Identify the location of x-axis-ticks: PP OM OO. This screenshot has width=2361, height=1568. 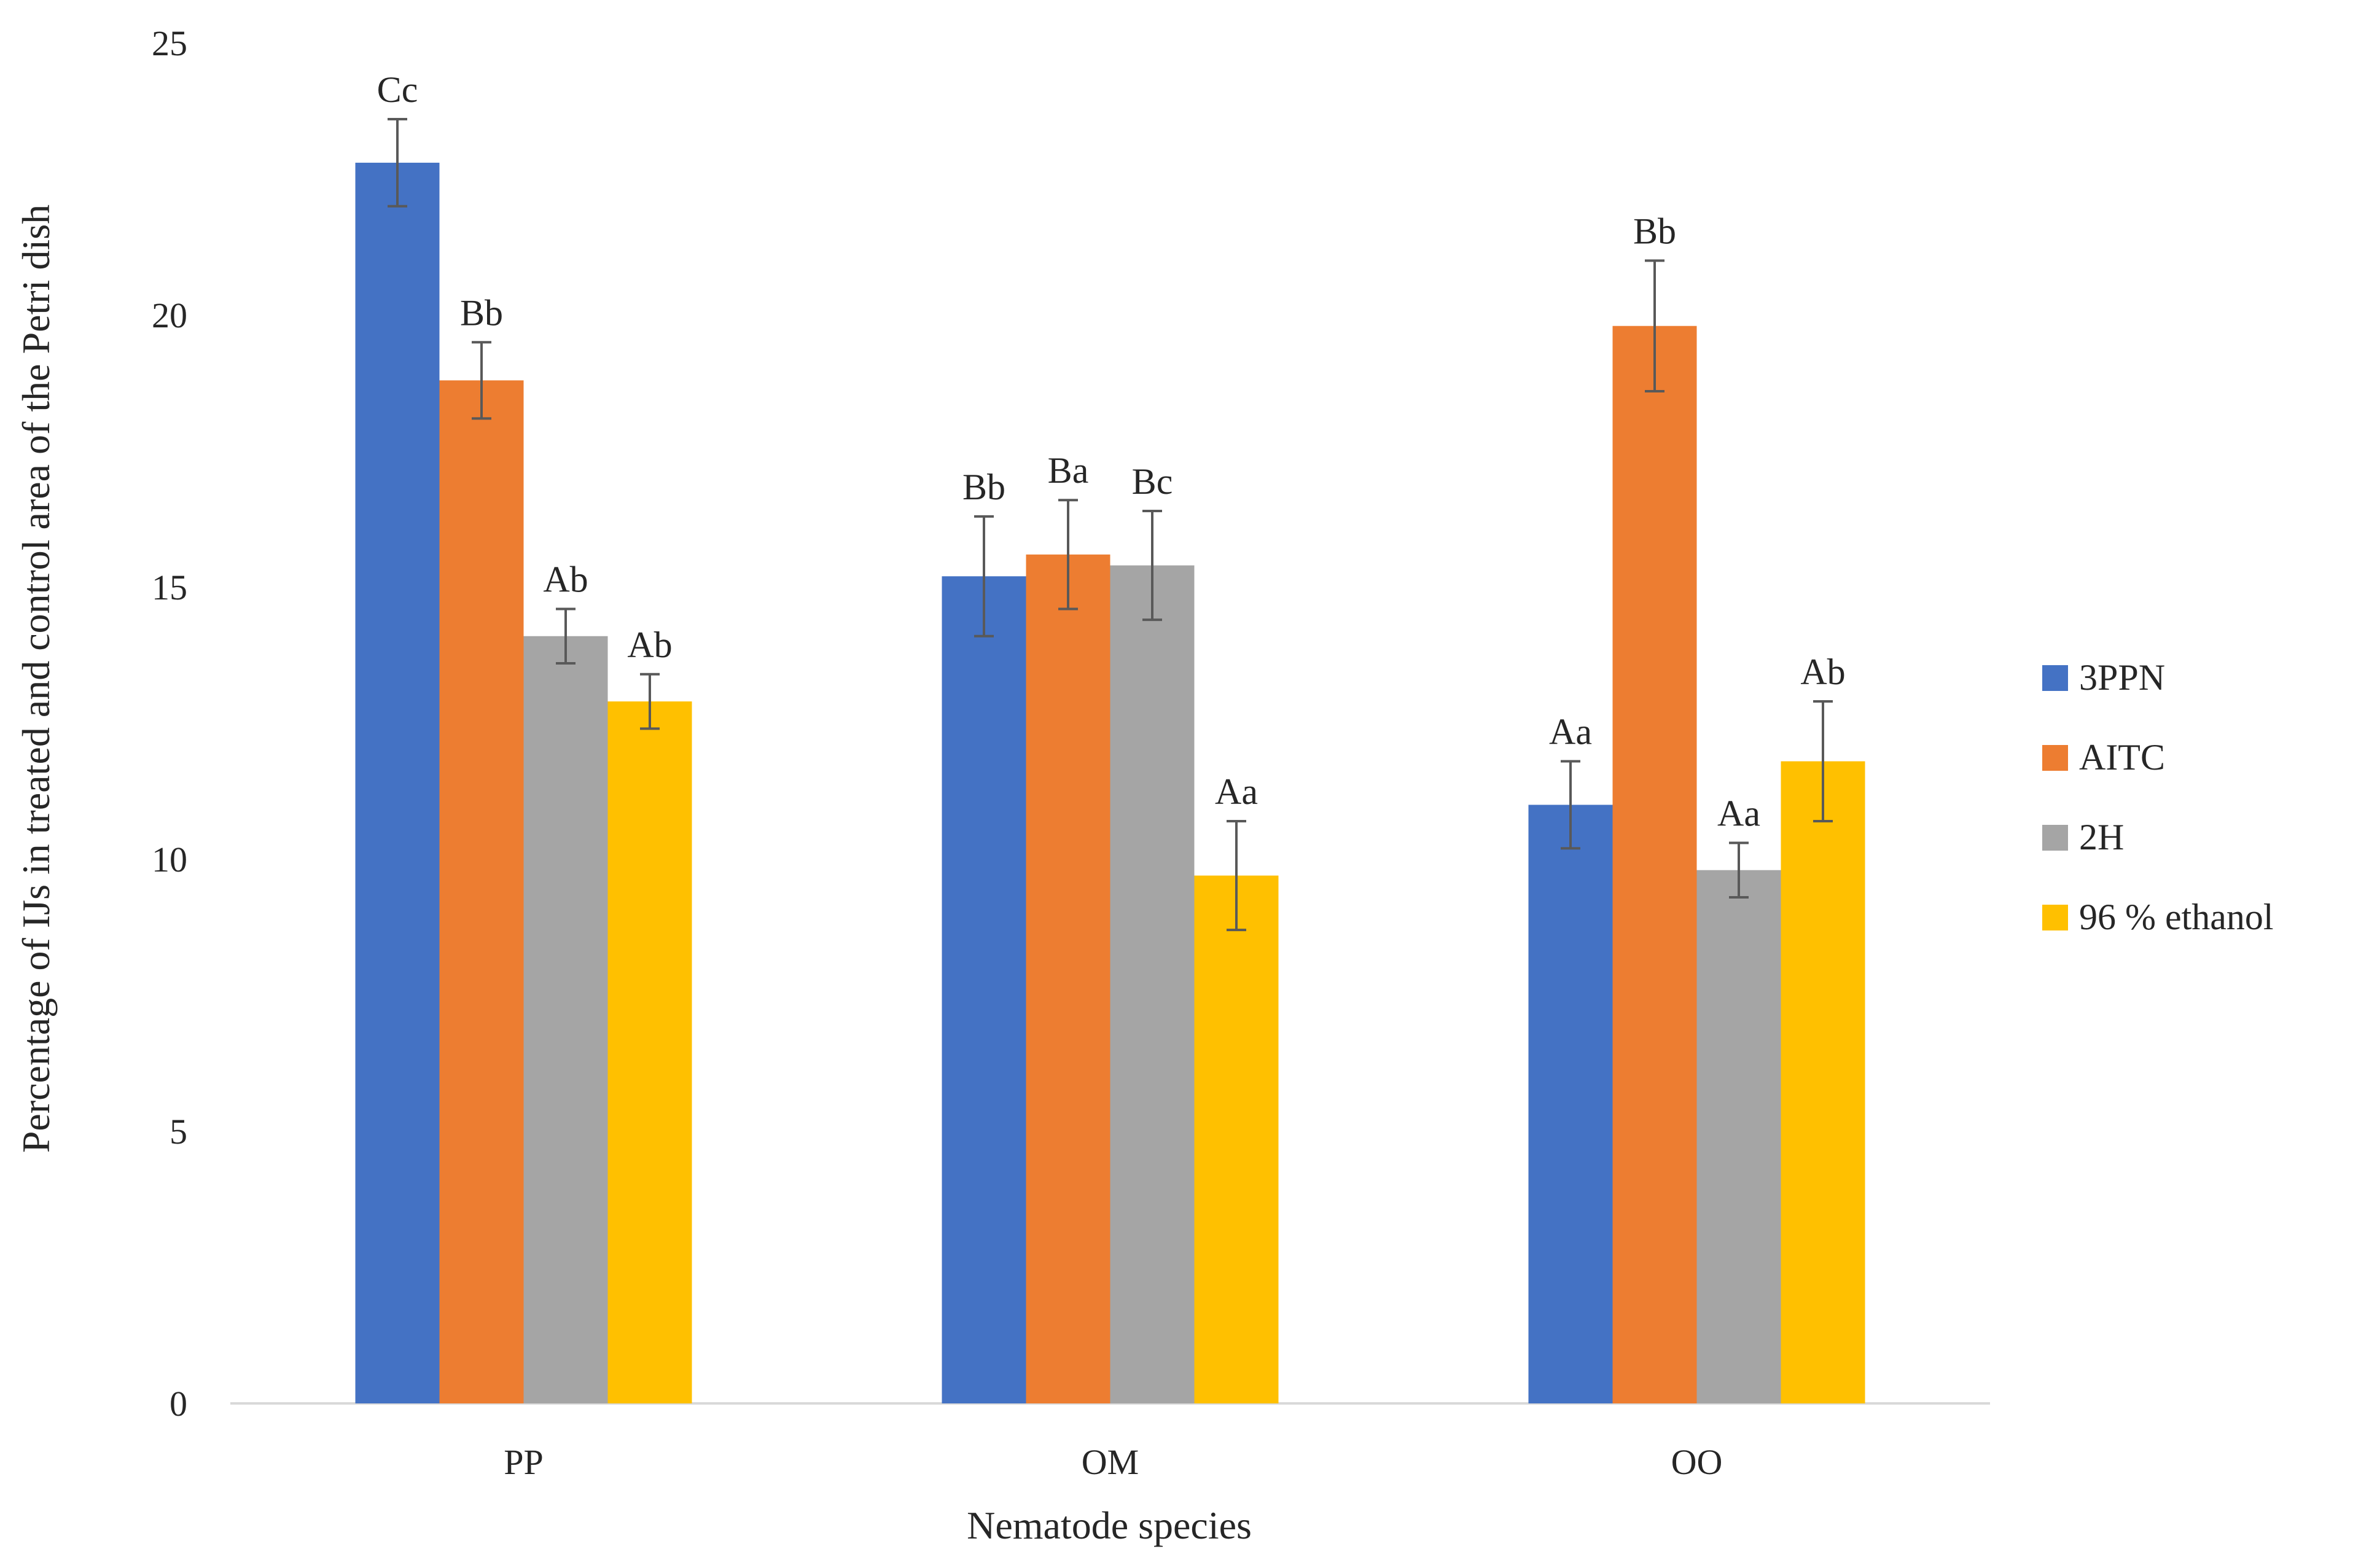
(1113, 1462).